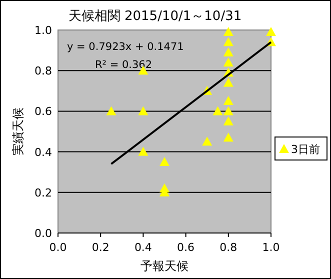 The image size is (331, 279). Describe the element at coordinates (101, 247) in the screenshot. I see `x-tick-label: 0.2` at that location.